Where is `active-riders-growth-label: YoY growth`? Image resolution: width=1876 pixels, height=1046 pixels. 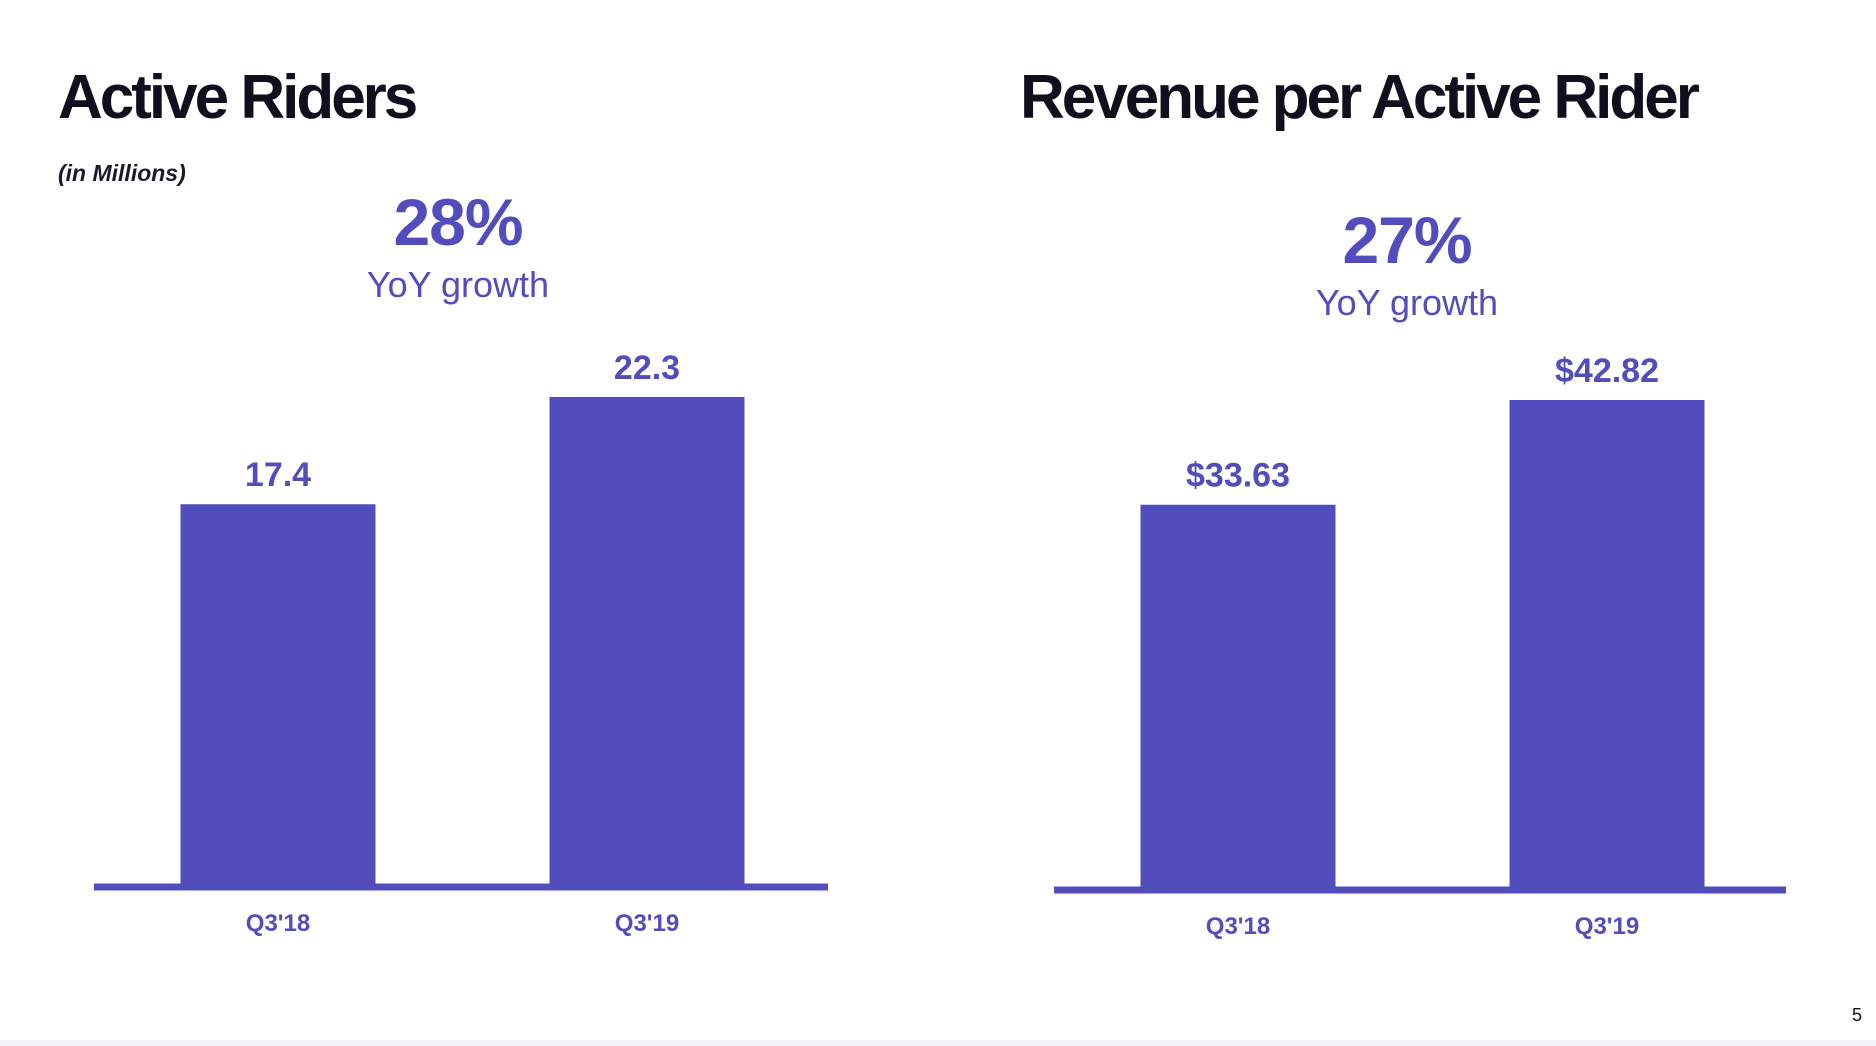 active-riders-growth-label: YoY growth is located at coordinates (458, 284).